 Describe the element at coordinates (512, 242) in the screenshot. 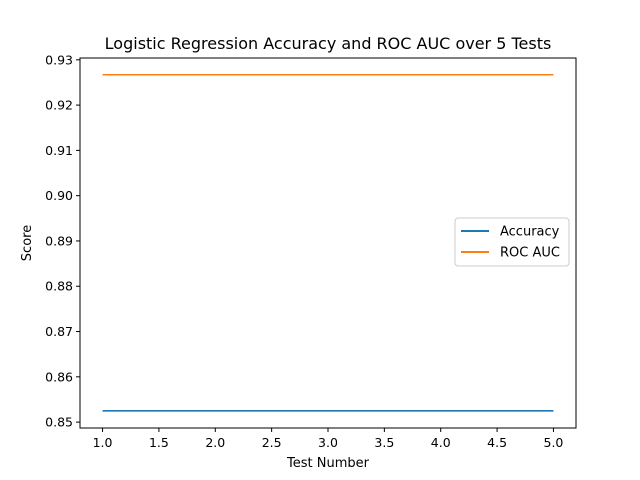

I see `legend: Accuracy ROC AUC` at that location.